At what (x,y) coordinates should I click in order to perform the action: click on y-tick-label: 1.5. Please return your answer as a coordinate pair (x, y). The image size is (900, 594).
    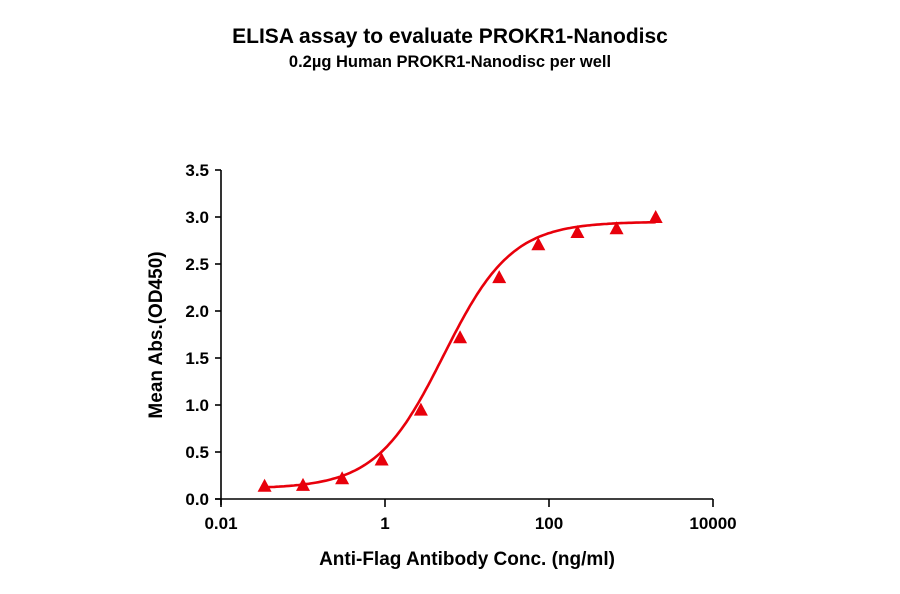
    Looking at the image, I should click on (197, 358).